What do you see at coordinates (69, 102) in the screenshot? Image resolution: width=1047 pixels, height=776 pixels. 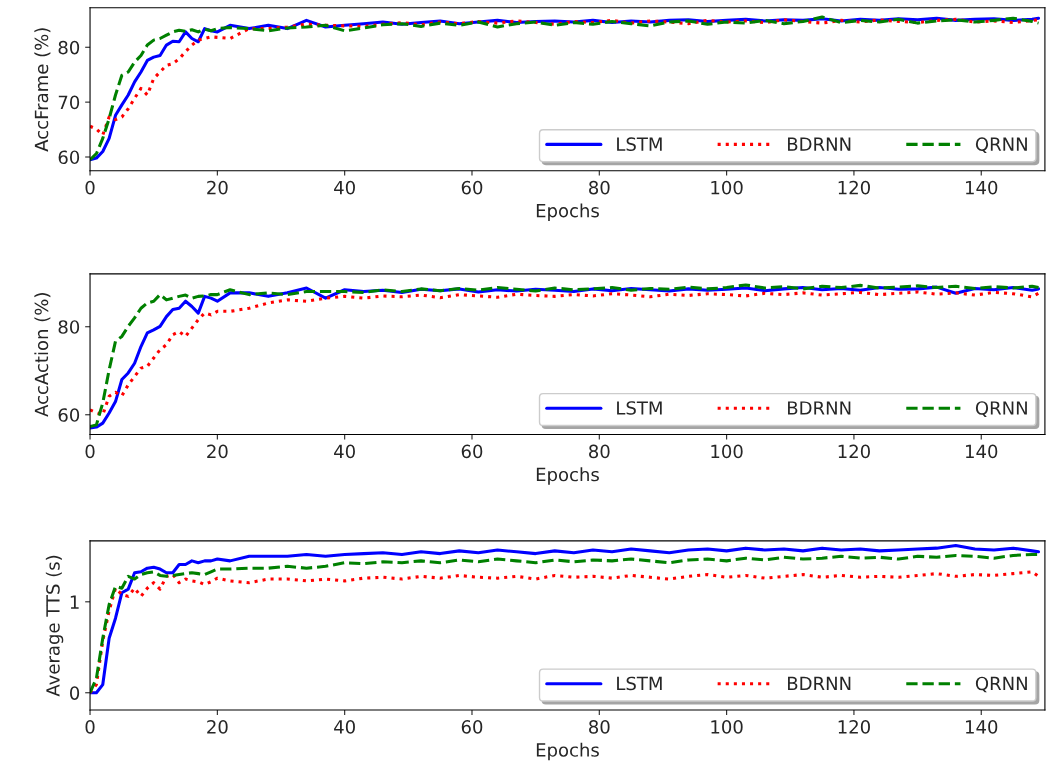 I see `y-tick-label: 70` at bounding box center [69, 102].